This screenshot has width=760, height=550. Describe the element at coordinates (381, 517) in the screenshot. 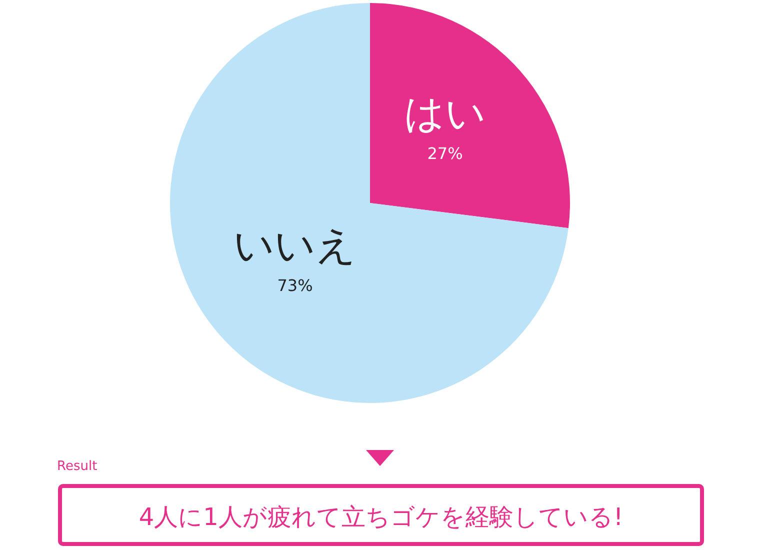

I see `text: 4人に1人が疲れて立ちゴケを経験している!` at that location.